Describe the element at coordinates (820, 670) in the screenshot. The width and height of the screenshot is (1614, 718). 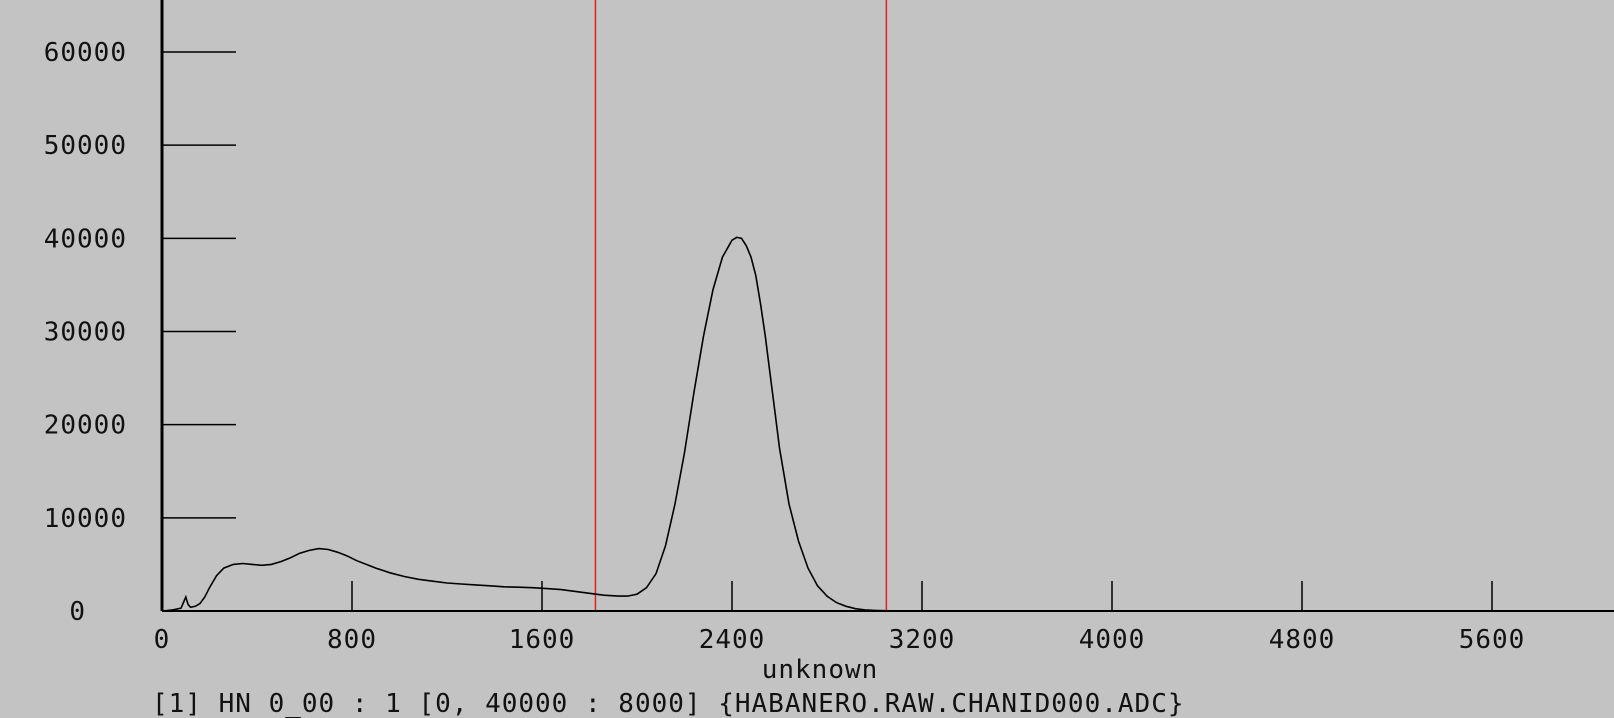
I see `x-axis-title: unknown` at that location.